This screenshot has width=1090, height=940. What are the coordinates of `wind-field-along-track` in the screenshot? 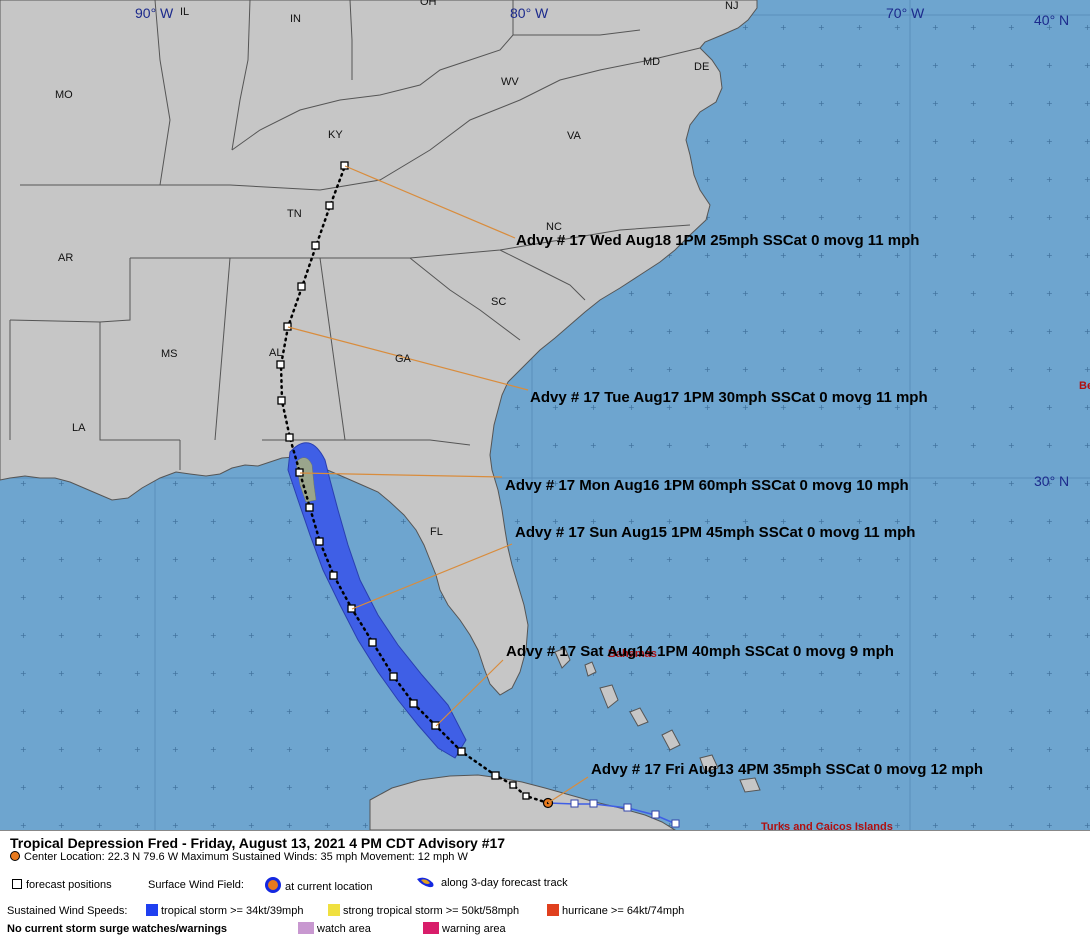 It's located at (377, 600).